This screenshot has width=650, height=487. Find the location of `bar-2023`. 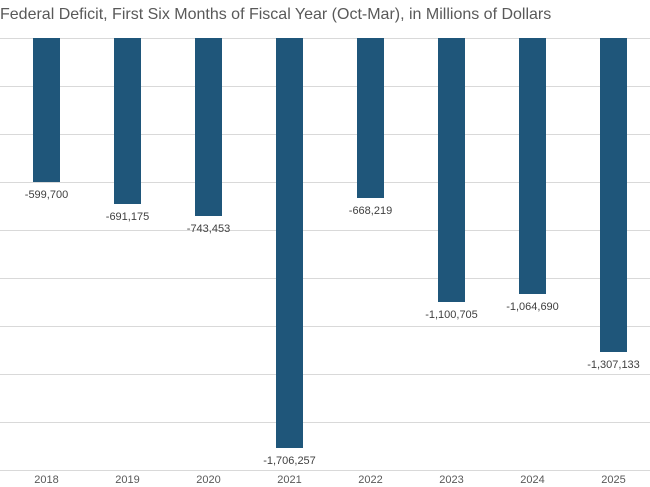

bar-2023 is located at coordinates (451, 170).